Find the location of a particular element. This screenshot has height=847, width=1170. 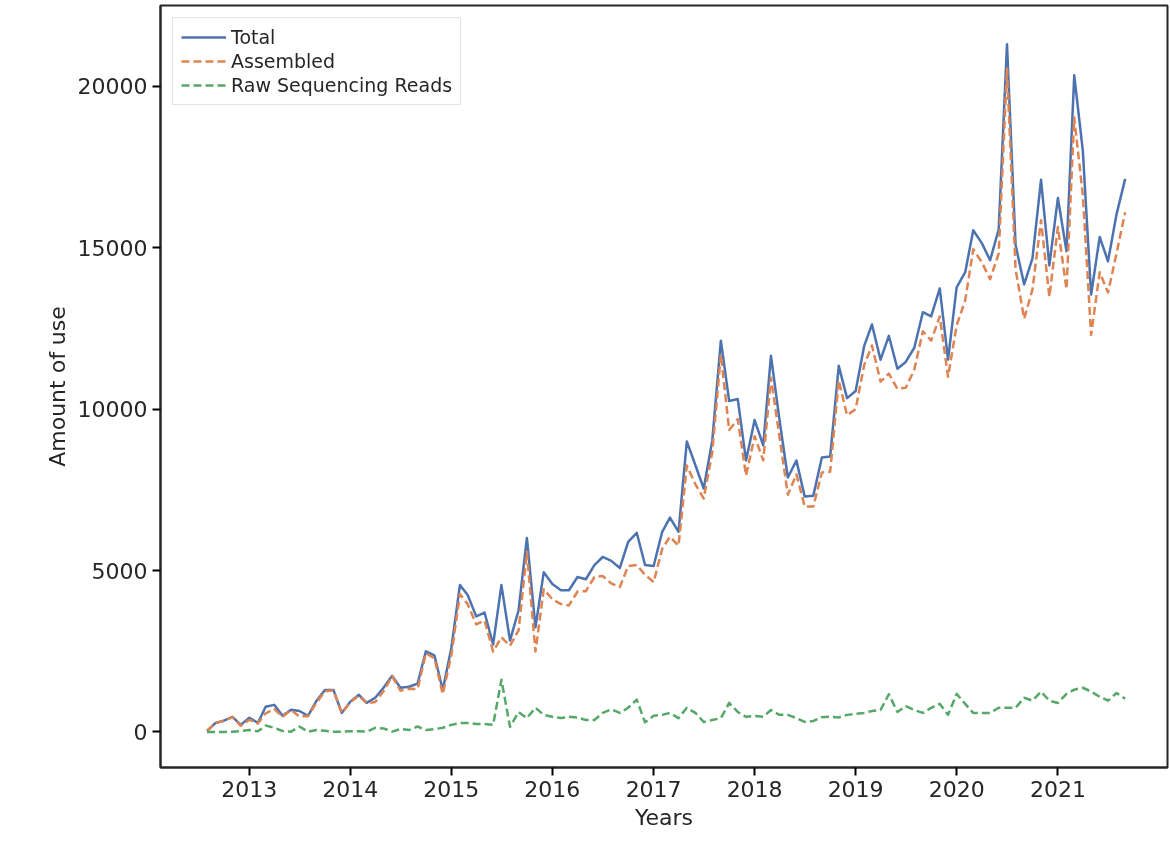

legend-label: Assembled is located at coordinates (283, 61).